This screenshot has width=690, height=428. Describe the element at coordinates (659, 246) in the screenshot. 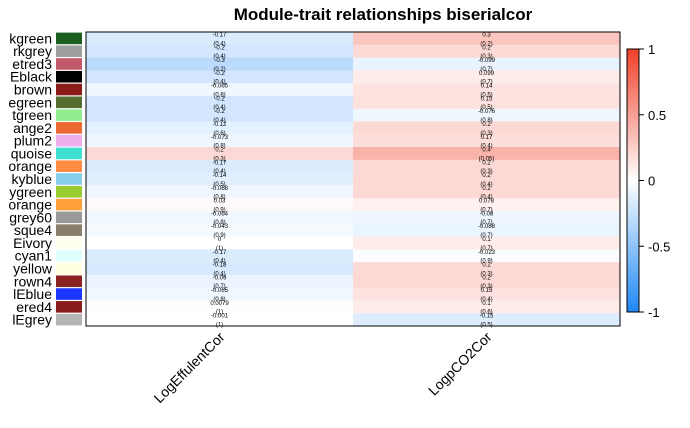

I see `colorbar-tick-label: -0.5` at that location.